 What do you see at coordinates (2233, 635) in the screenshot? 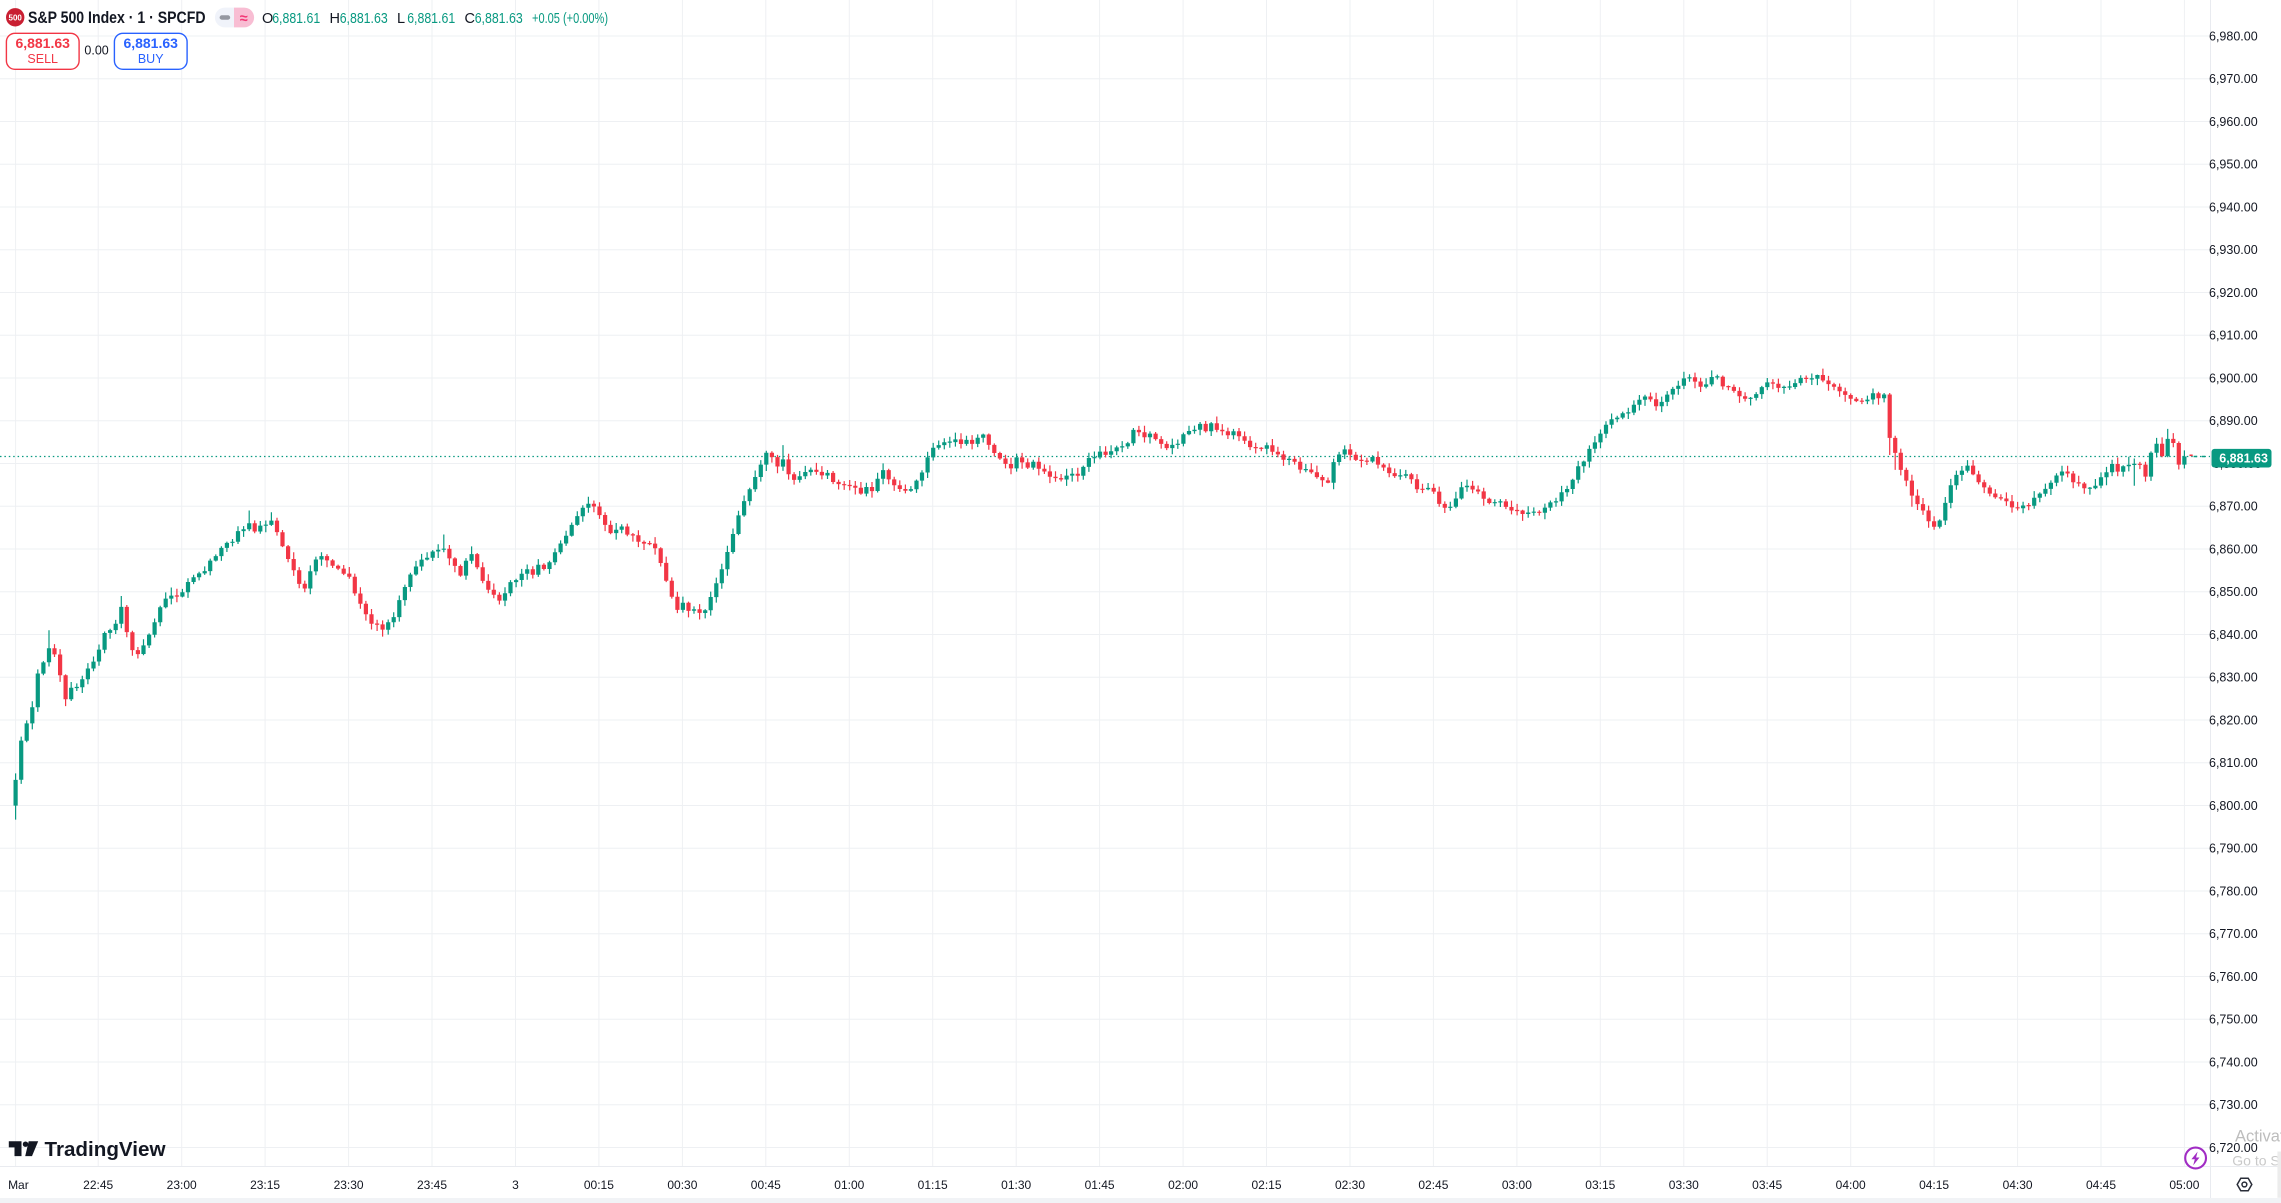
I see `svg-text: 6,840.00` at bounding box center [2233, 635].